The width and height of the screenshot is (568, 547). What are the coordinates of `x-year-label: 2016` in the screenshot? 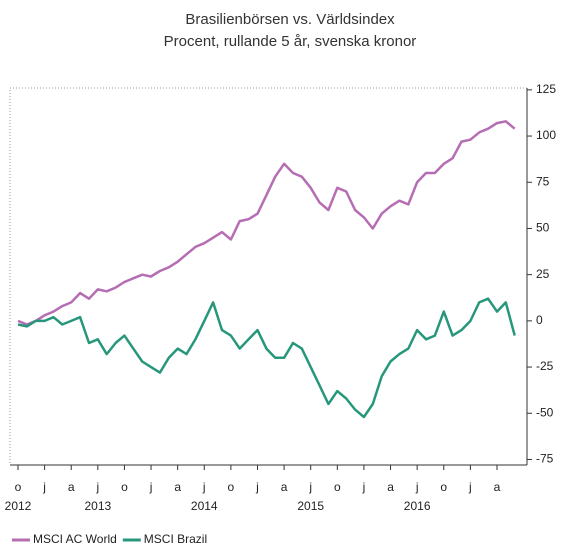 It's located at (417, 506).